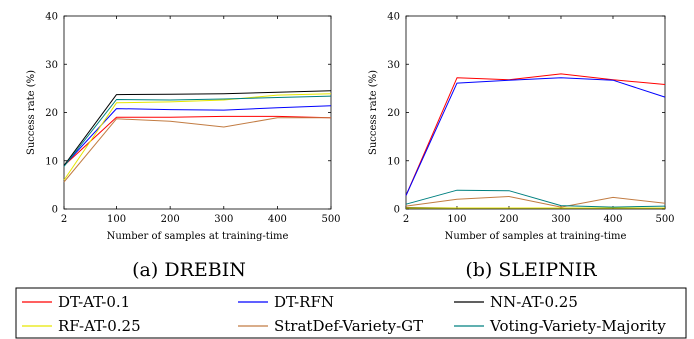 The height and width of the screenshot is (339, 694). What do you see at coordinates (531, 270) in the screenshot?
I see `caption-sleipnir: (b) SLEIPNIR` at bounding box center [531, 270].